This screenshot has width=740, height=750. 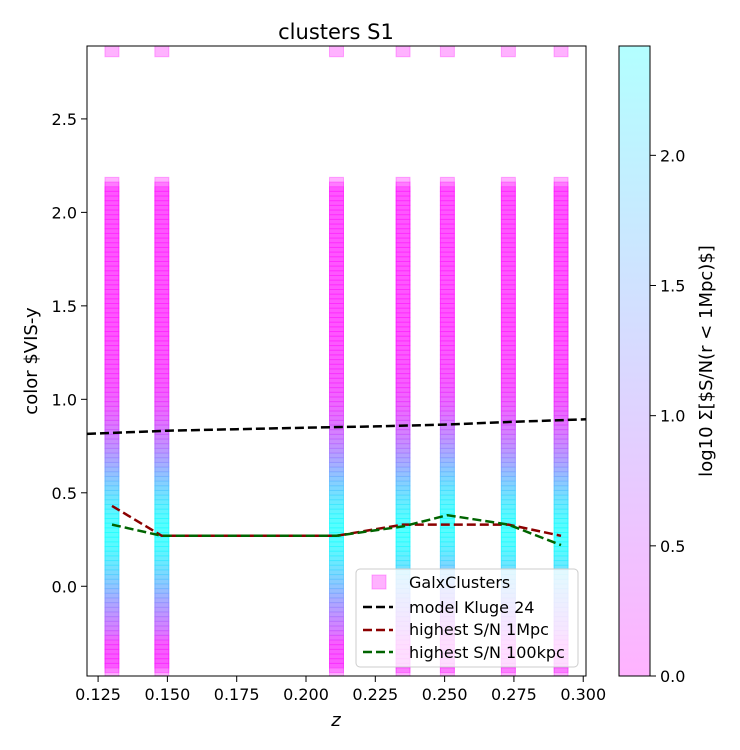 What do you see at coordinates (467, 618) in the screenshot?
I see `legend-frame` at bounding box center [467, 618].